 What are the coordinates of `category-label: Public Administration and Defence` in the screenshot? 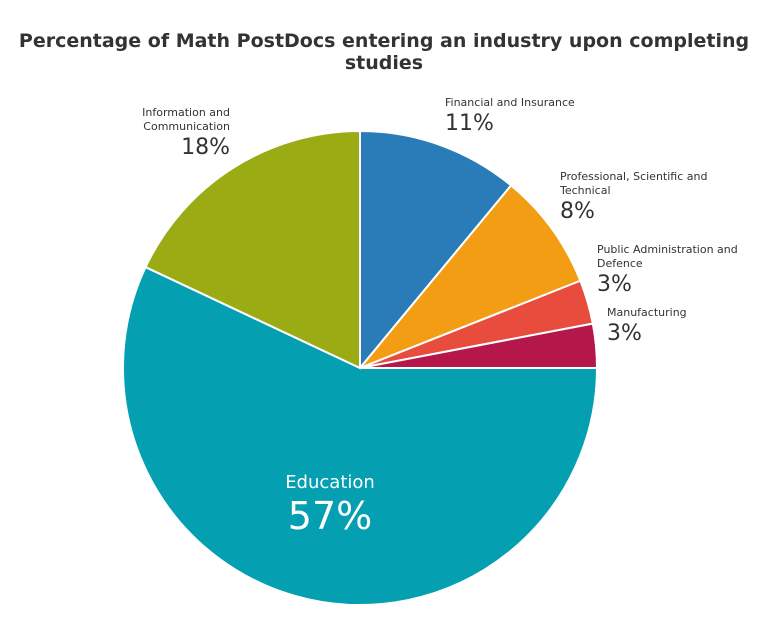 It's located at (667, 256).